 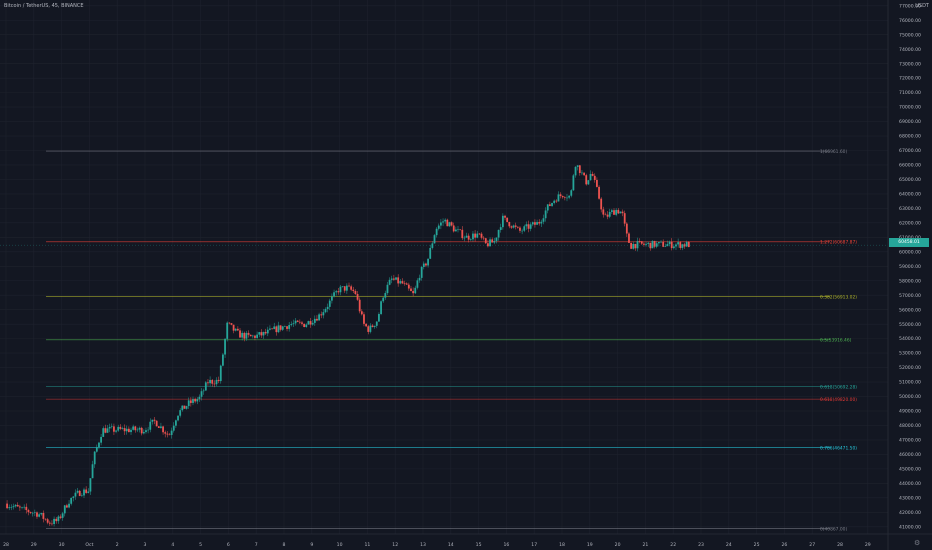 I want to click on time-tick-label: 9, so click(x=311, y=545).